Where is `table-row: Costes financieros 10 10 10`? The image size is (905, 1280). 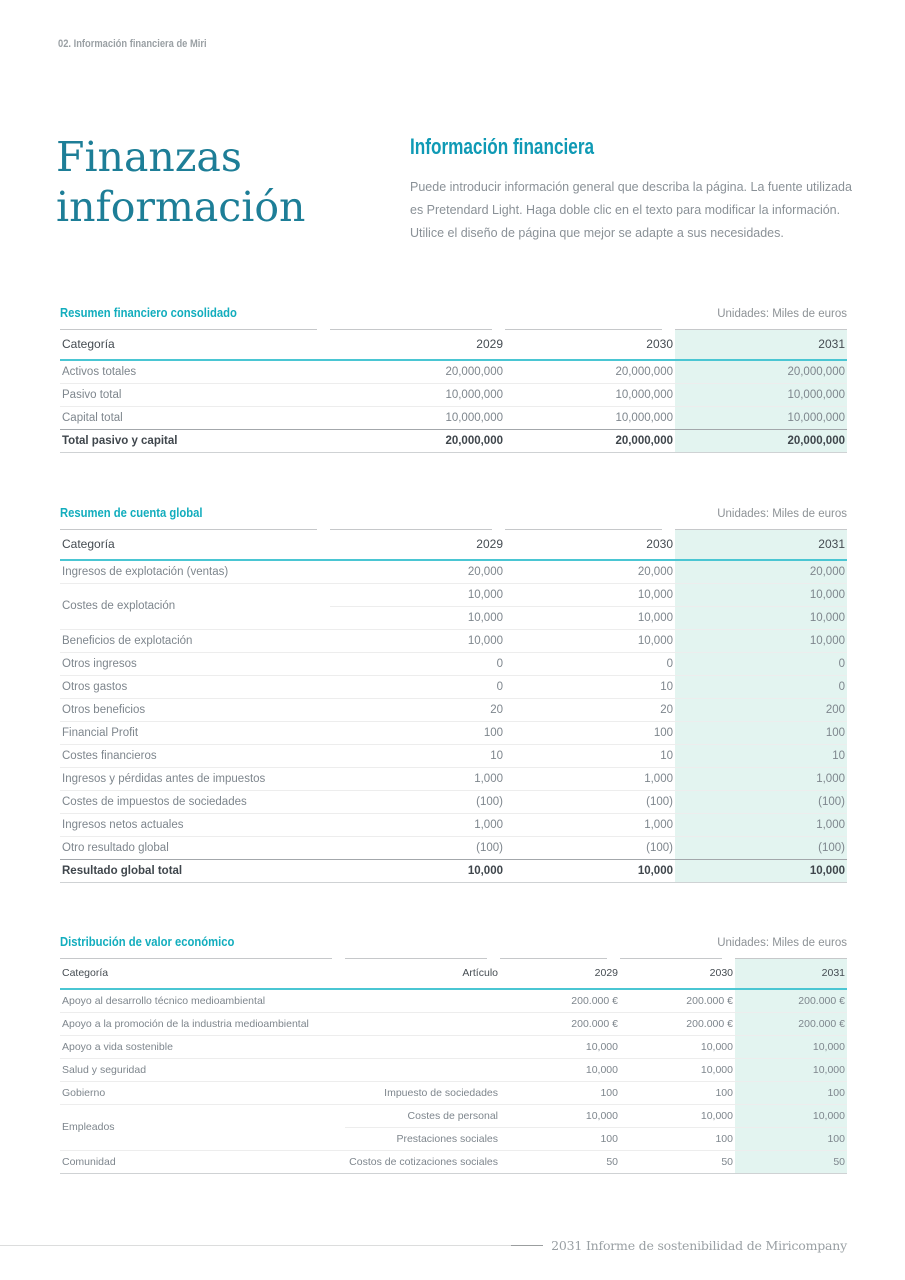 table-row: Costes financieros 10 10 10 is located at coordinates (453, 756).